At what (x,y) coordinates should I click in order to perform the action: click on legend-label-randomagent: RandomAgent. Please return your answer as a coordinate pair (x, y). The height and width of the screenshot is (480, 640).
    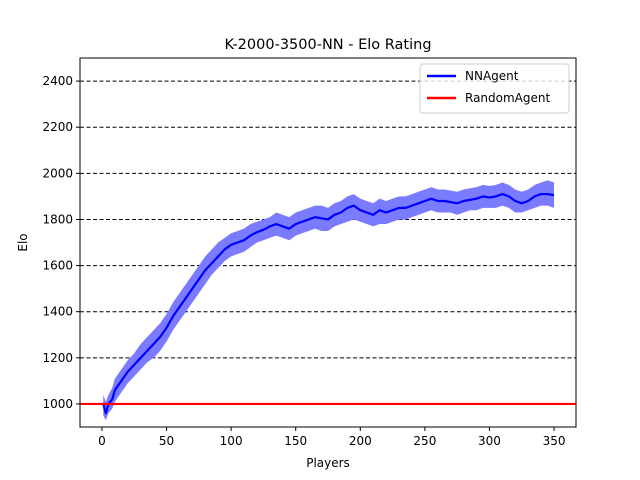
    Looking at the image, I should click on (507, 98).